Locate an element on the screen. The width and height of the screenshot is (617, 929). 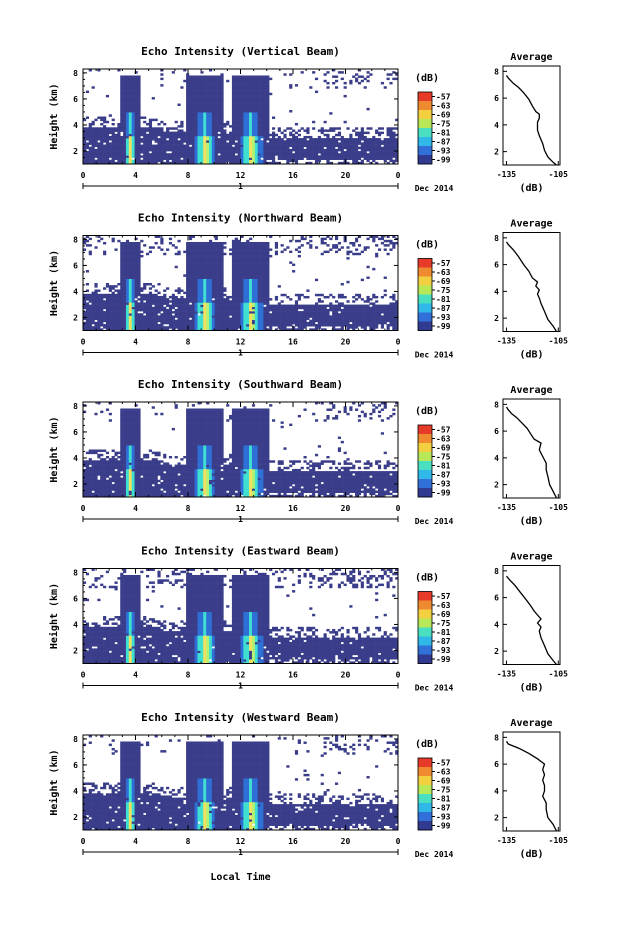
day-label: 1 is located at coordinates (240, 186).